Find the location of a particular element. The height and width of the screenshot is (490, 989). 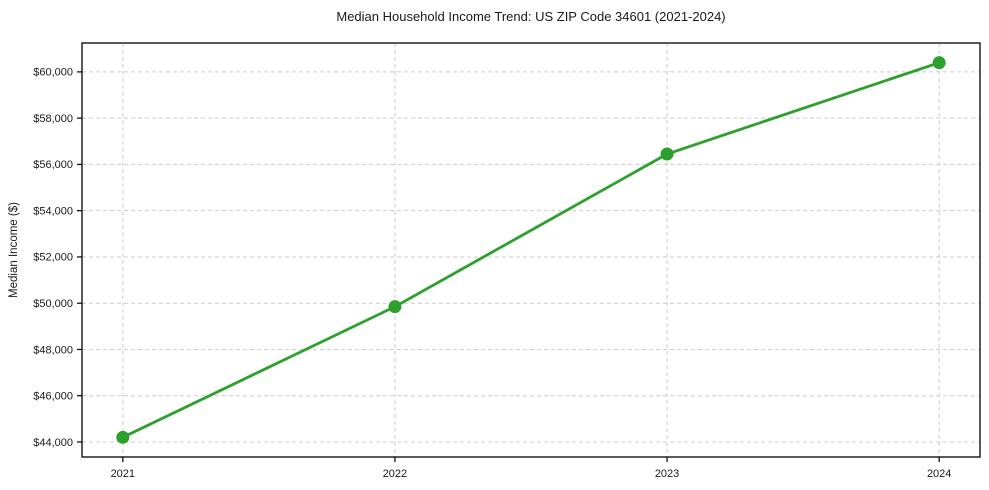

data-point-2024 is located at coordinates (939, 63).